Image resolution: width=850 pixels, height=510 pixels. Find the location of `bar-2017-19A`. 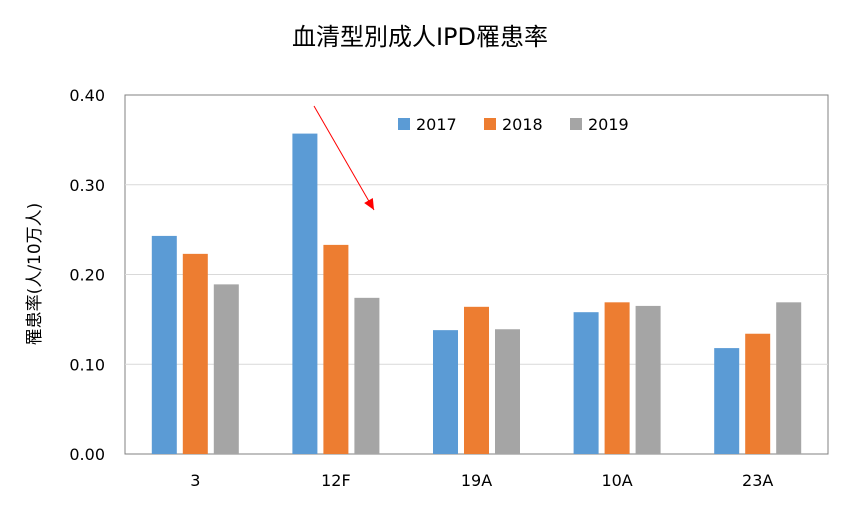

bar-2017-19A is located at coordinates (445, 392).